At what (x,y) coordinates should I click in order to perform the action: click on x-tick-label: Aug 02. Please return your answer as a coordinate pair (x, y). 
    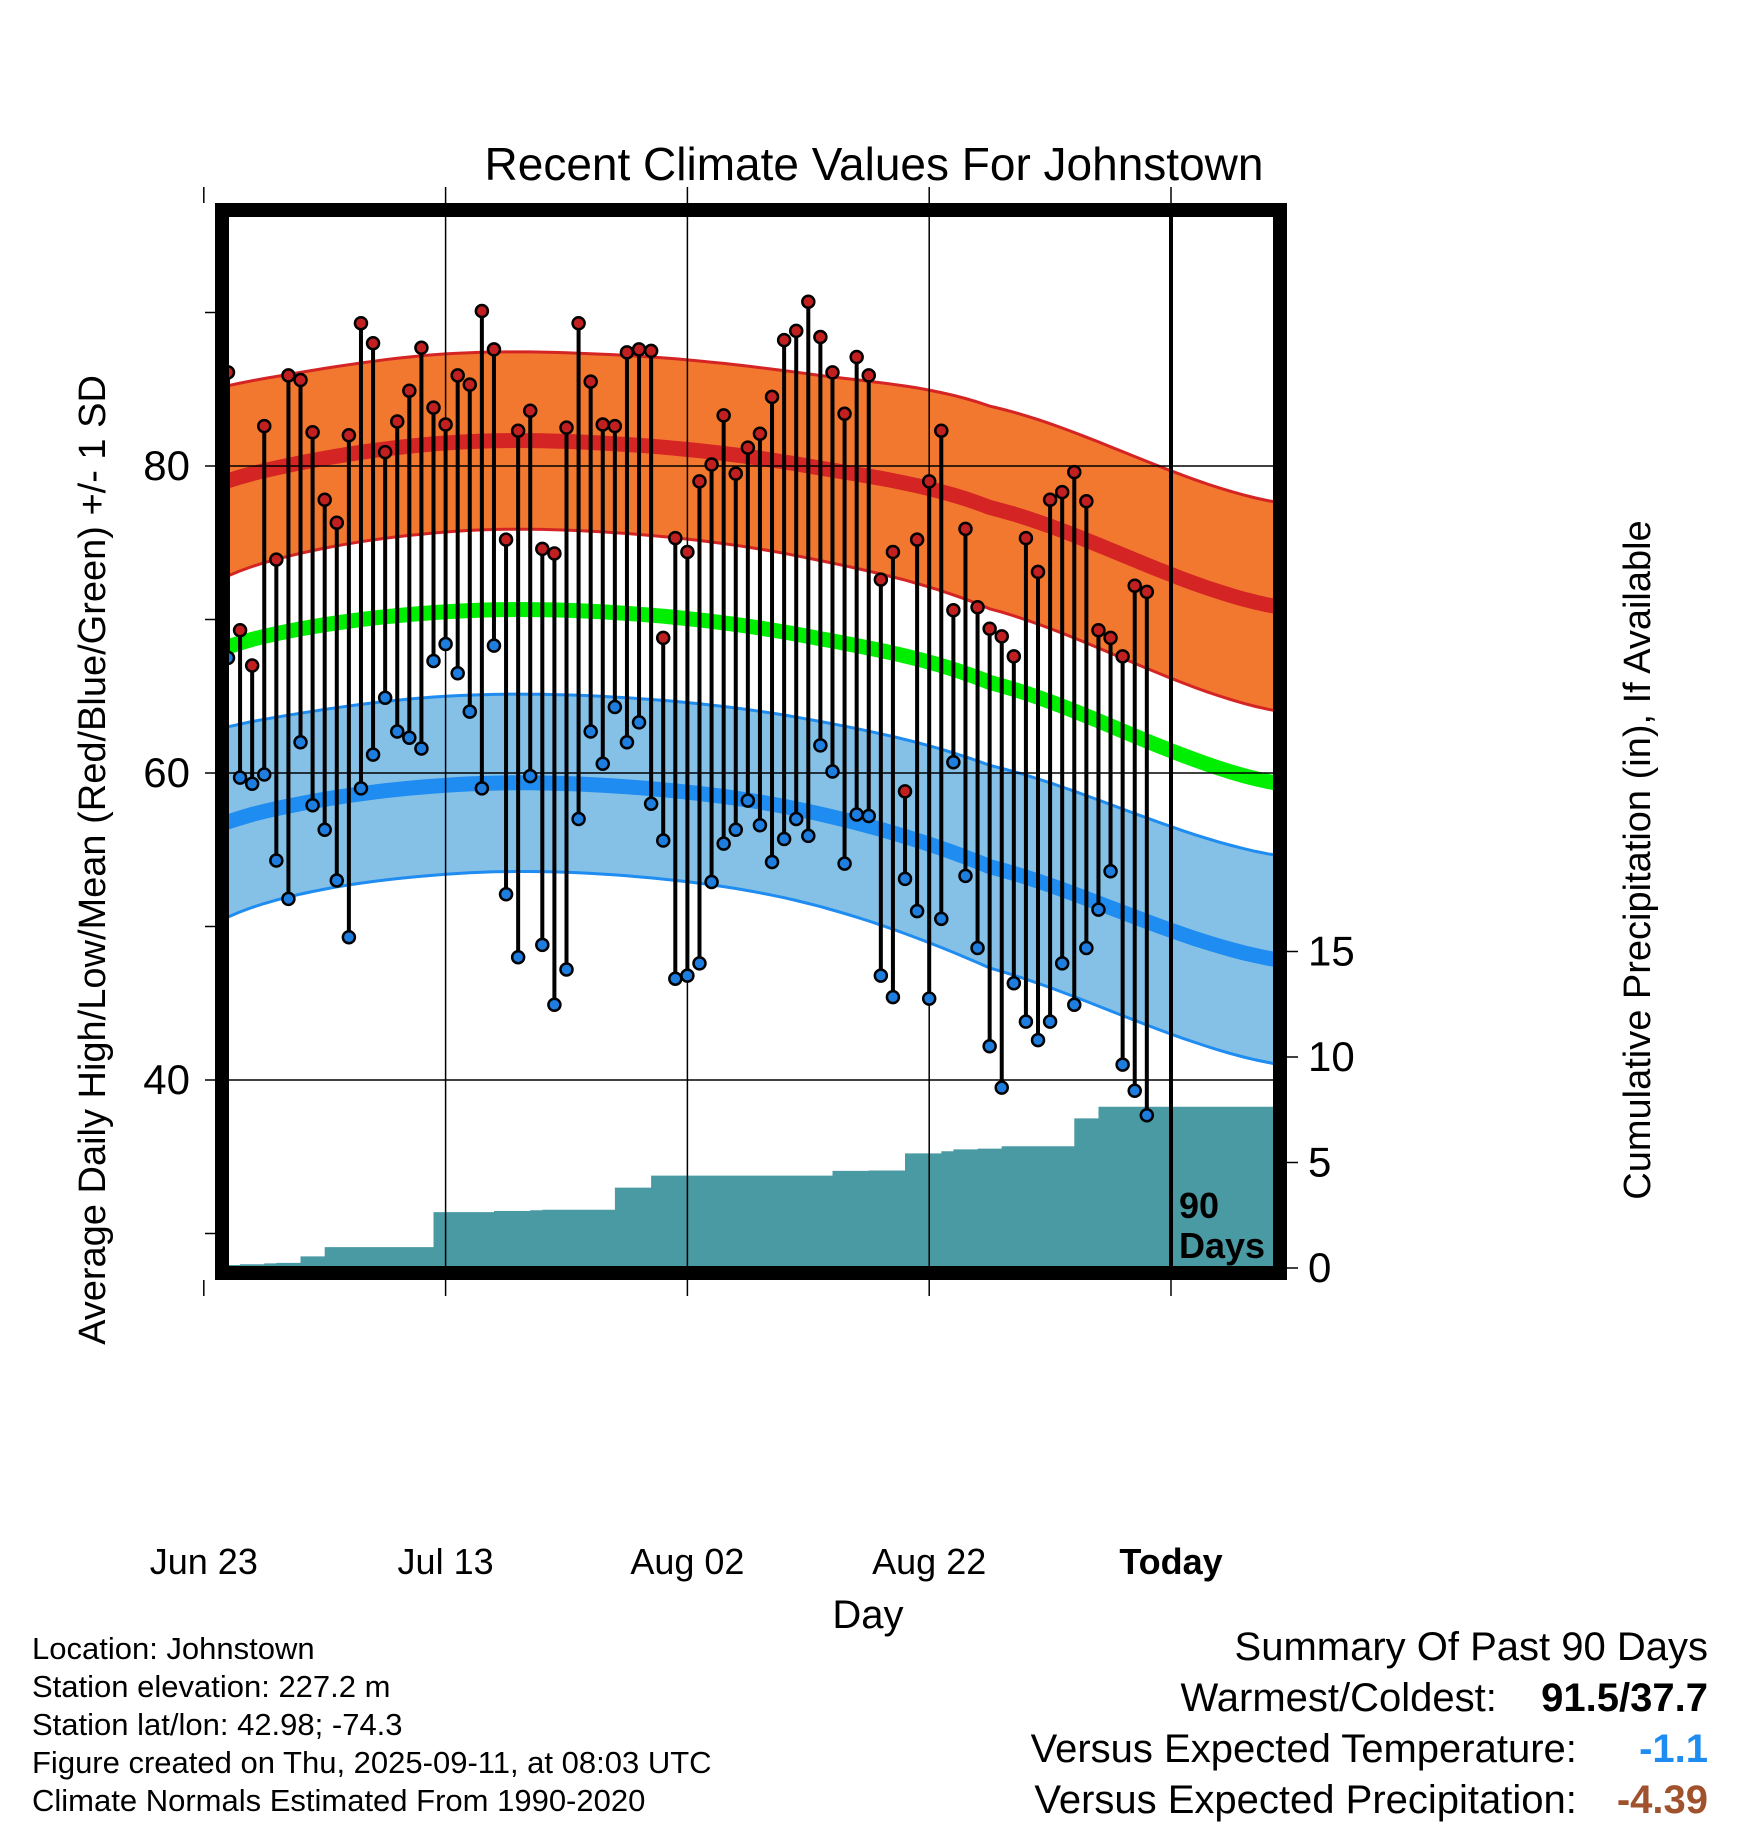
    Looking at the image, I should click on (687, 1561).